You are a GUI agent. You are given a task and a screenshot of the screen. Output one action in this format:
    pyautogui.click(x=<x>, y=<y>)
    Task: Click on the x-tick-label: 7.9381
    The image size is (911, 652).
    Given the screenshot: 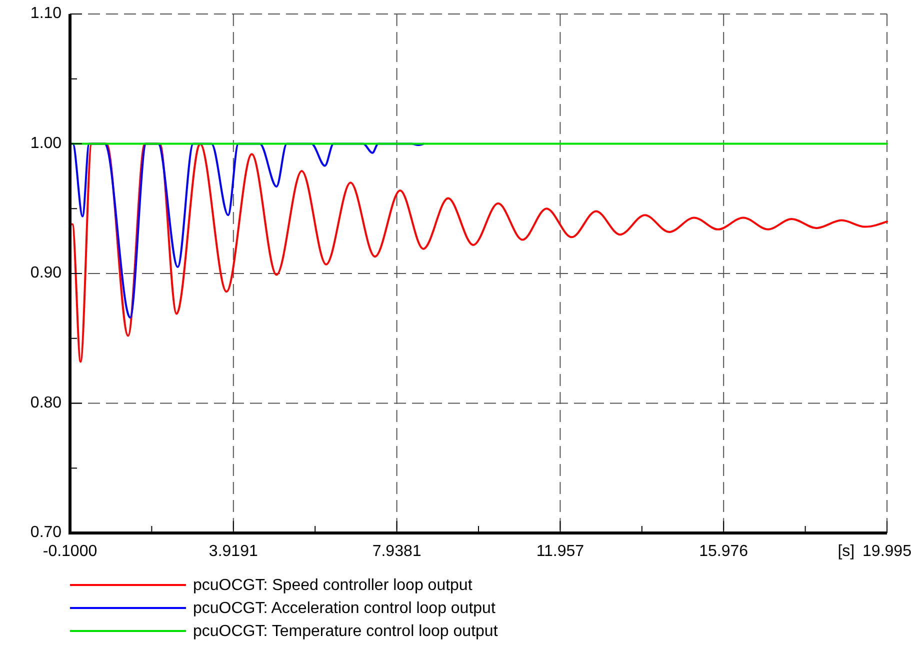 What is the action you would take?
    pyautogui.click(x=397, y=551)
    